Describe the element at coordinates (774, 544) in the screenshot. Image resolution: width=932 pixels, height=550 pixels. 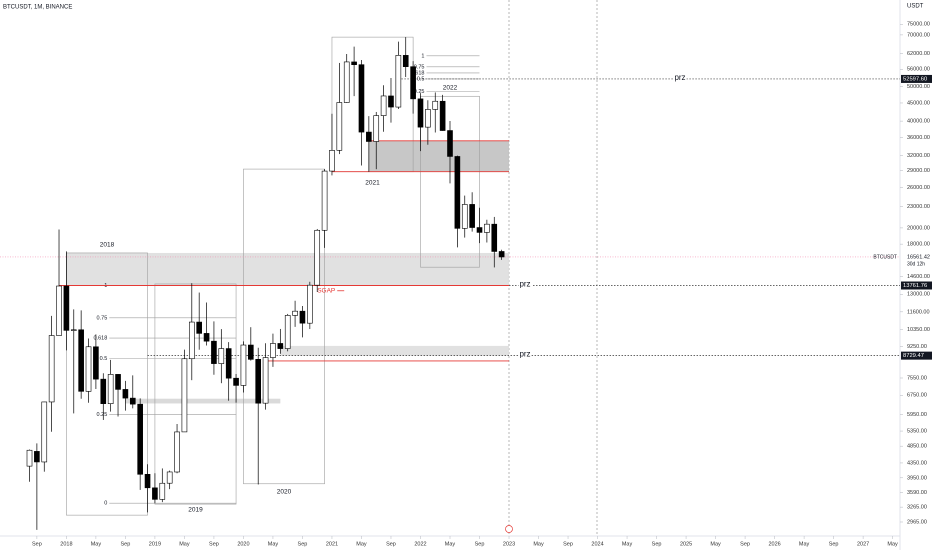
I see `x-tick-label: 2026` at that location.